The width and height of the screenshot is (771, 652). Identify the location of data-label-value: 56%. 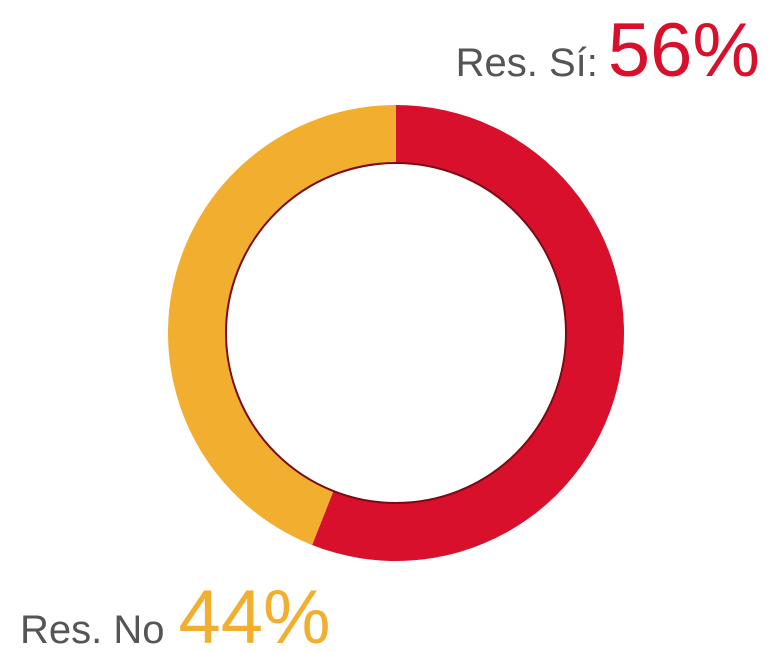
(684, 50).